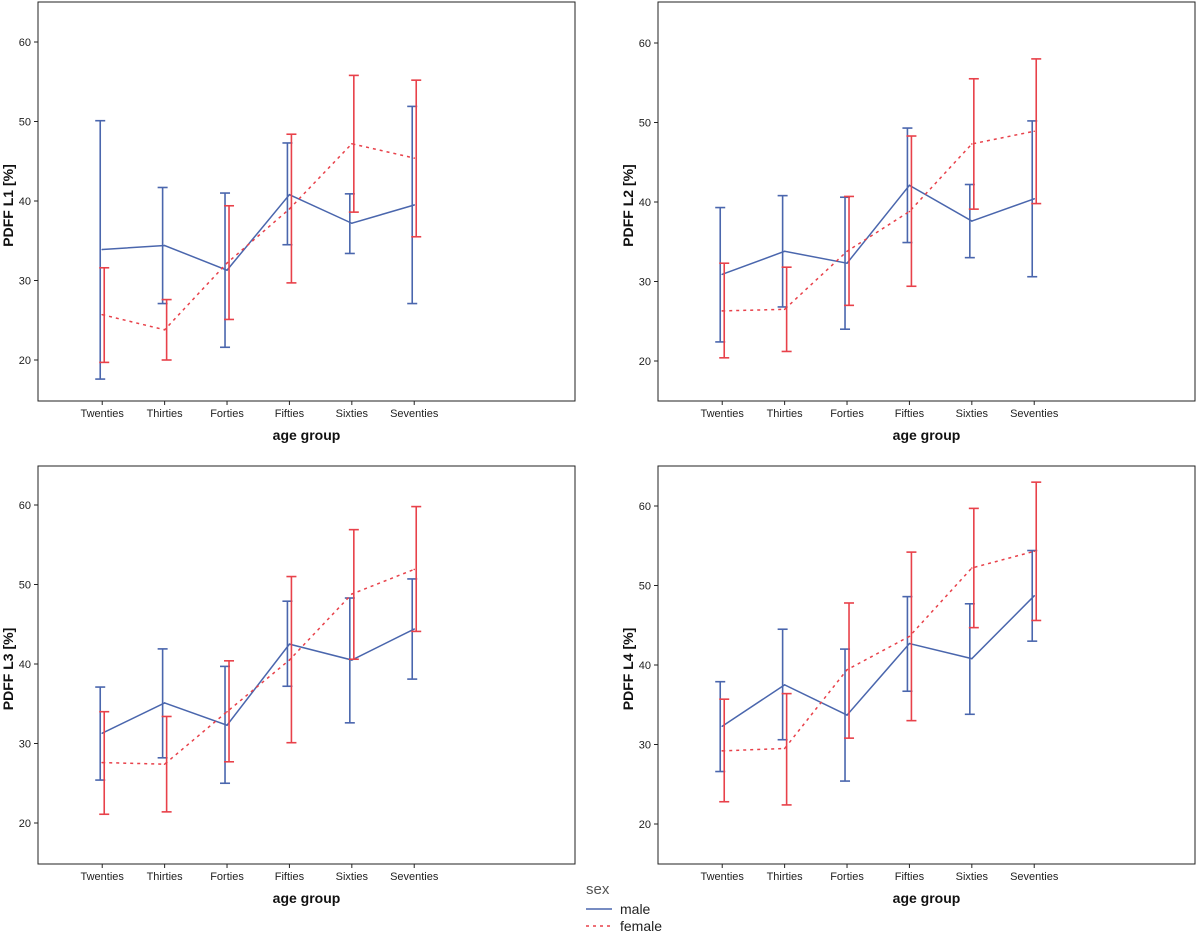 The image size is (1199, 935). What do you see at coordinates (624, 907) in the screenshot?
I see `legend: sex male female` at bounding box center [624, 907].